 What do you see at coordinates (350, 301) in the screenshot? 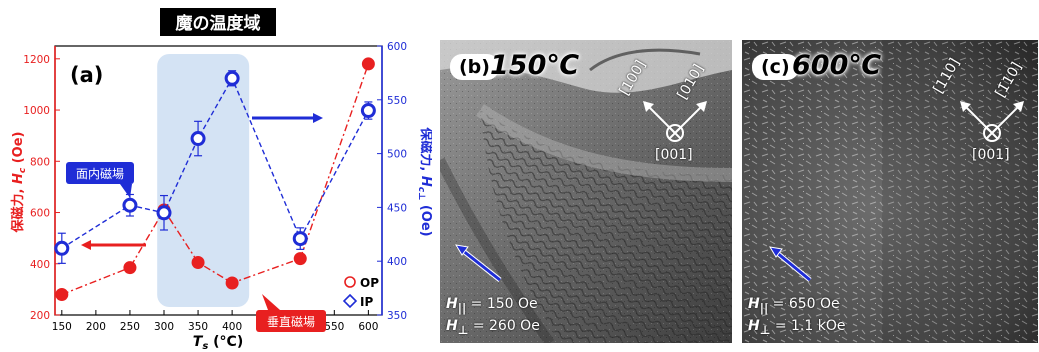
I see `legend-ip-marker` at bounding box center [350, 301].